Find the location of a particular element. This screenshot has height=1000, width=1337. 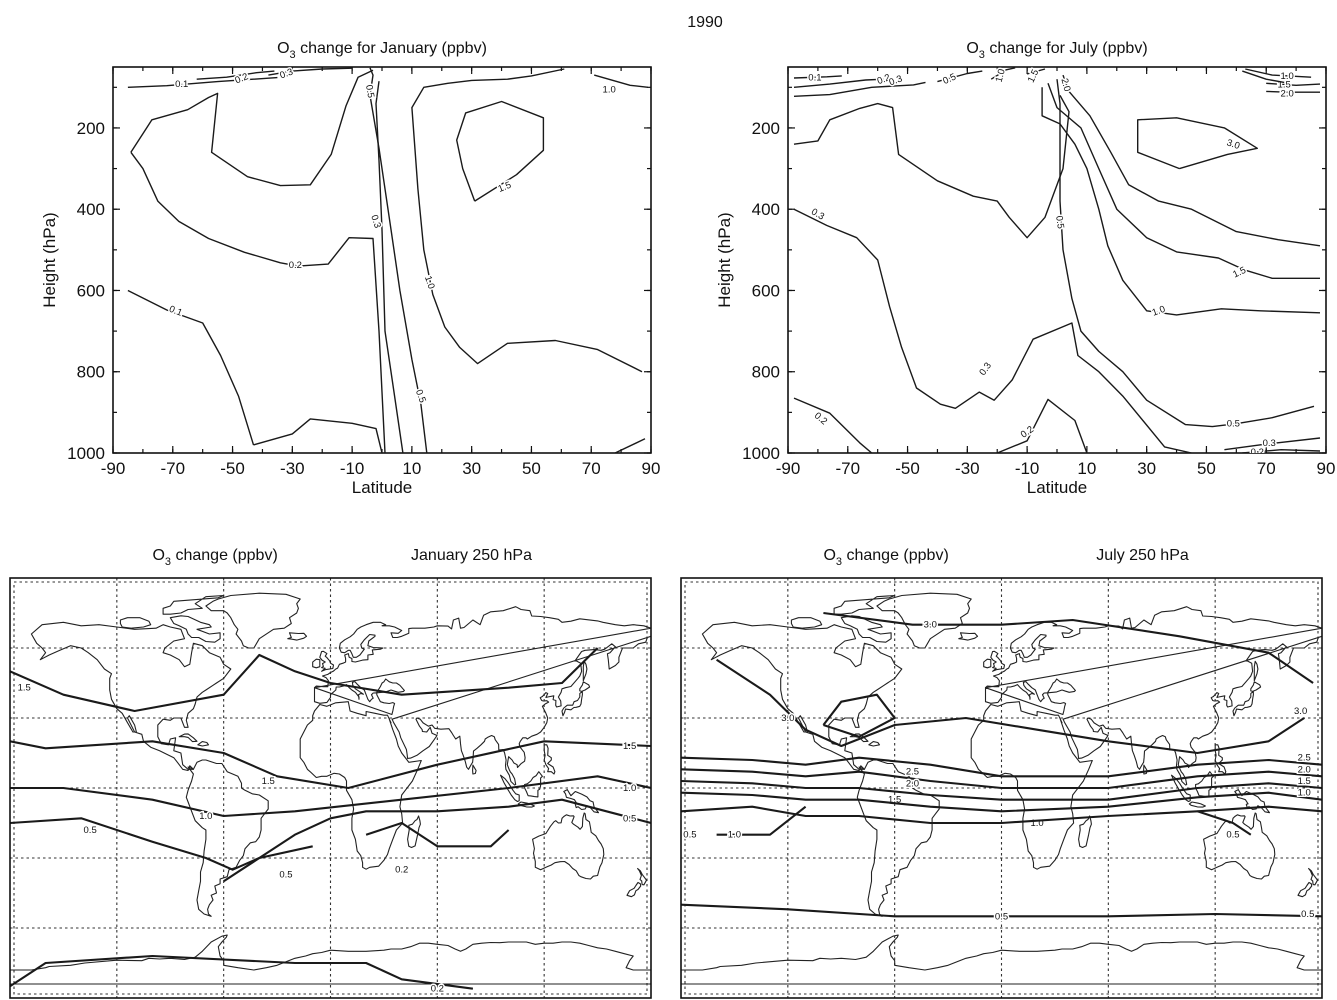

contour-line-3.0 is located at coordinates (859, 715).